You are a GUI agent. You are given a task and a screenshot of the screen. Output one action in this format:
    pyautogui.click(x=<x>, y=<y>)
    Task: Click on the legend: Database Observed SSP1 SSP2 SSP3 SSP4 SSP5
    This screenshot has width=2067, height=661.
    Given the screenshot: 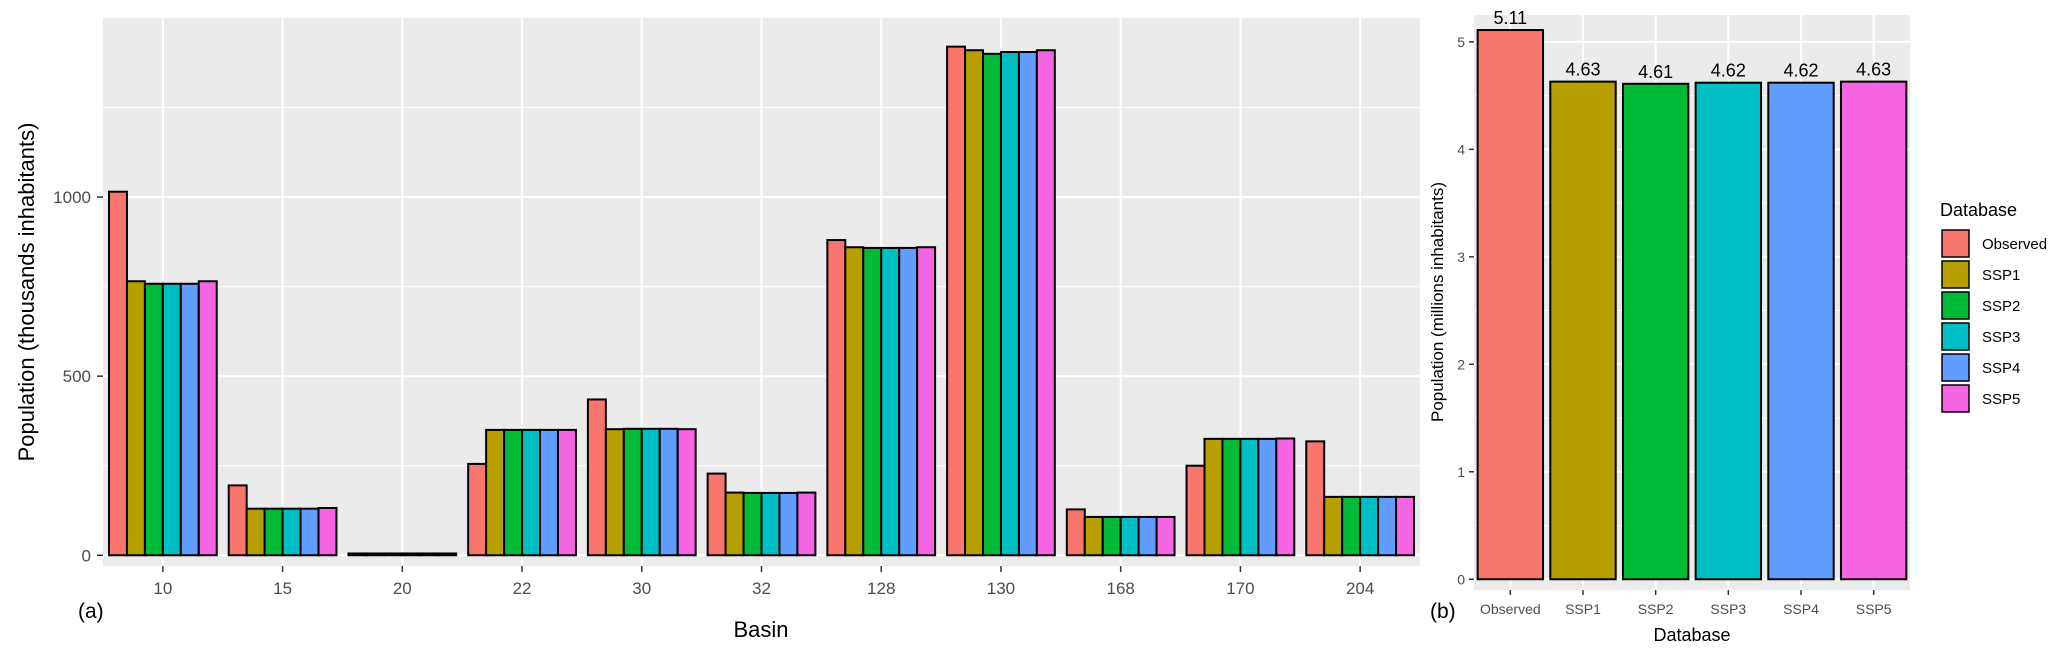 What is the action you would take?
    pyautogui.click(x=1993, y=306)
    